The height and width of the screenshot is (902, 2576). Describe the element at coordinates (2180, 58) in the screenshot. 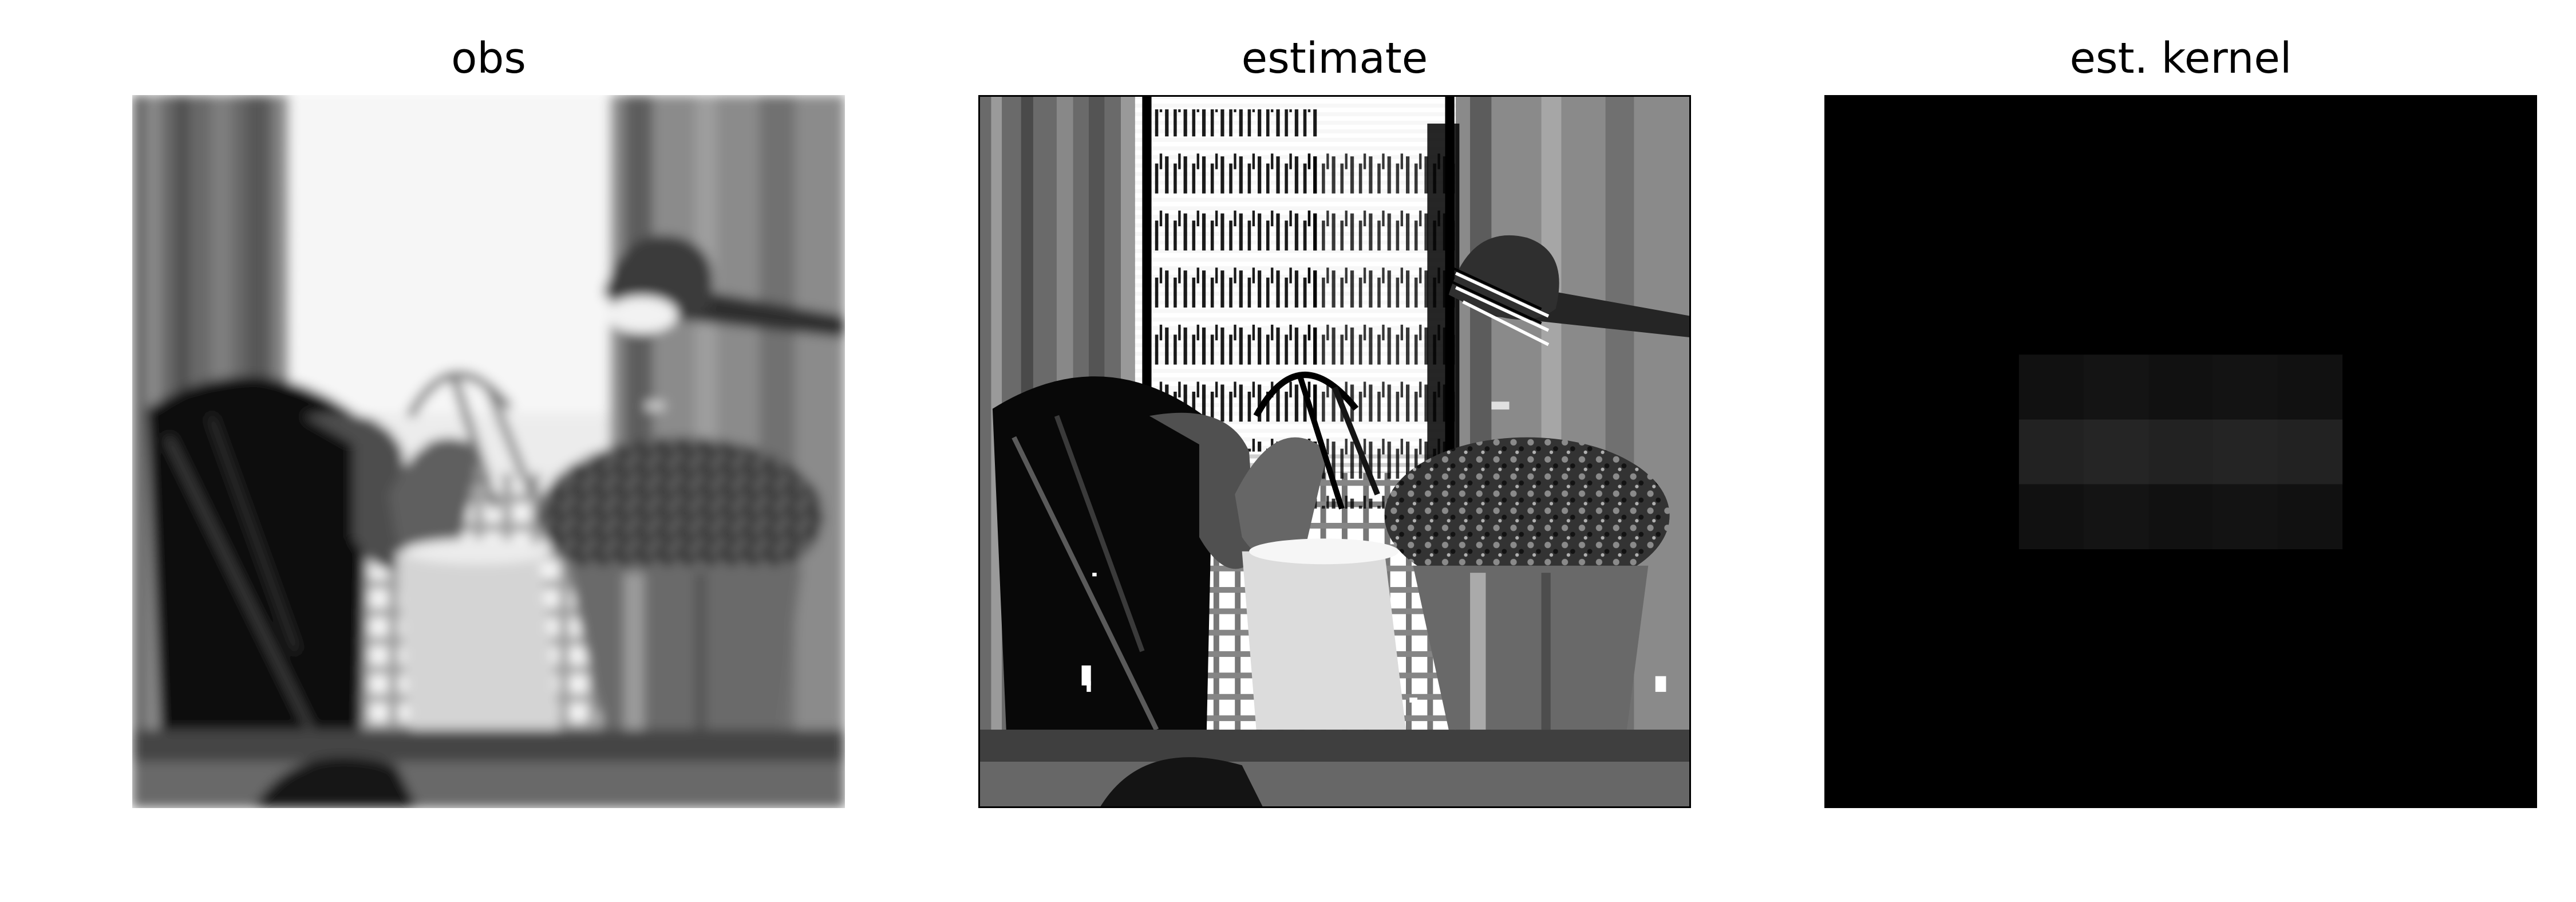

I see `kernel-panel-title: est. kernel` at that location.